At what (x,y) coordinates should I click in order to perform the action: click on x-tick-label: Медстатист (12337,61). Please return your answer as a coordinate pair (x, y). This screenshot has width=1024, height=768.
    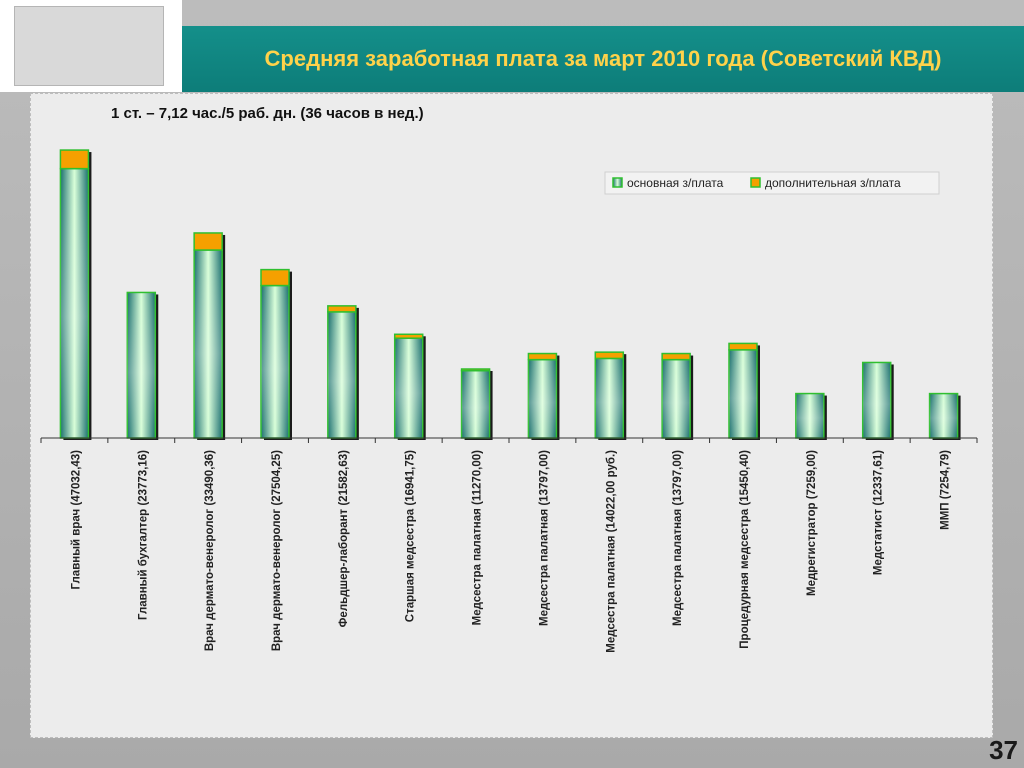
    Looking at the image, I should click on (879, 512).